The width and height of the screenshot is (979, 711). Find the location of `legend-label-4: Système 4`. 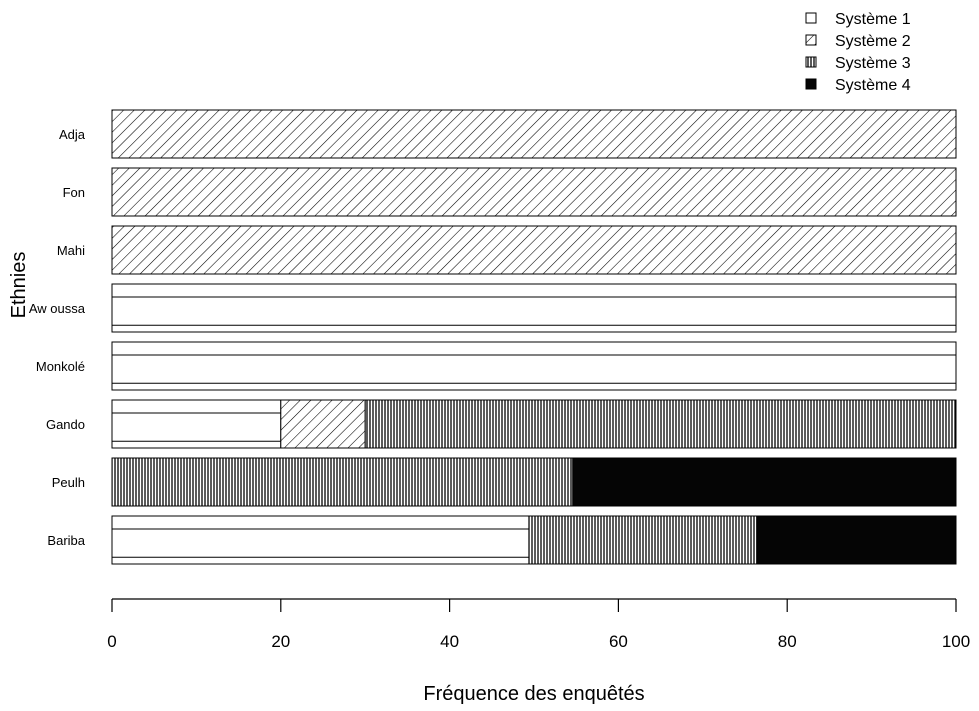

legend-label-4: Système 4 is located at coordinates (873, 85).